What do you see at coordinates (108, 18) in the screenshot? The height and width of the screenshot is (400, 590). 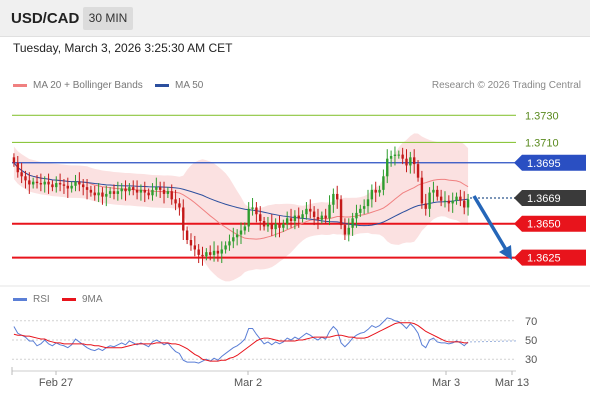 I see `timeframe-button: 30 MIN` at bounding box center [108, 18].